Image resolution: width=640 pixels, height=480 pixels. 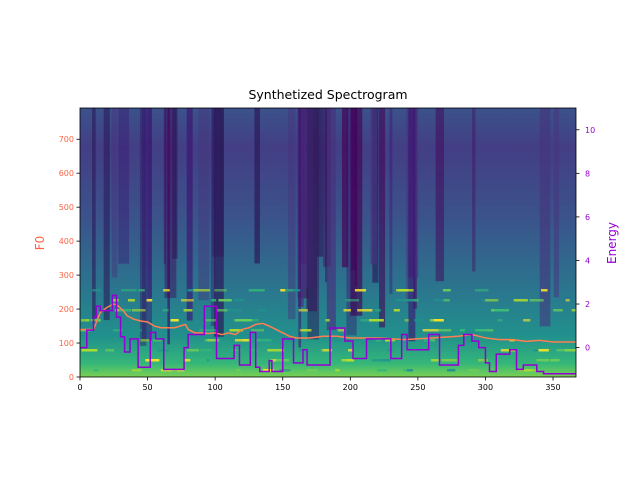 I want to click on x-tick-label: 300, so click(x=485, y=387).